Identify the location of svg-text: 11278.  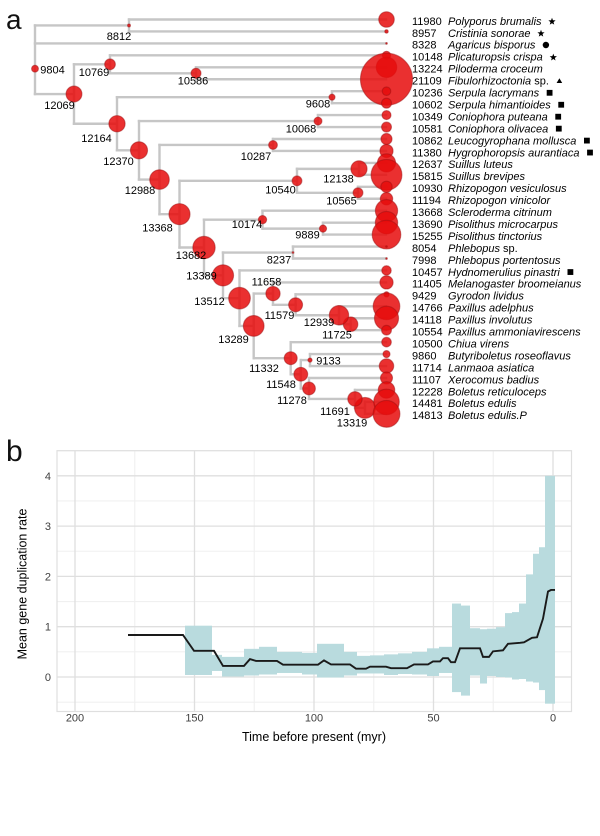
(292, 401).